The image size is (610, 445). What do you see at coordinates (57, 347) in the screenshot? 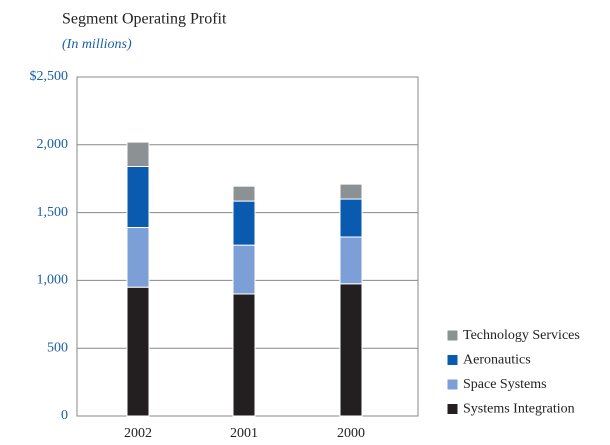
I see `y-tick-label: 500` at bounding box center [57, 347].